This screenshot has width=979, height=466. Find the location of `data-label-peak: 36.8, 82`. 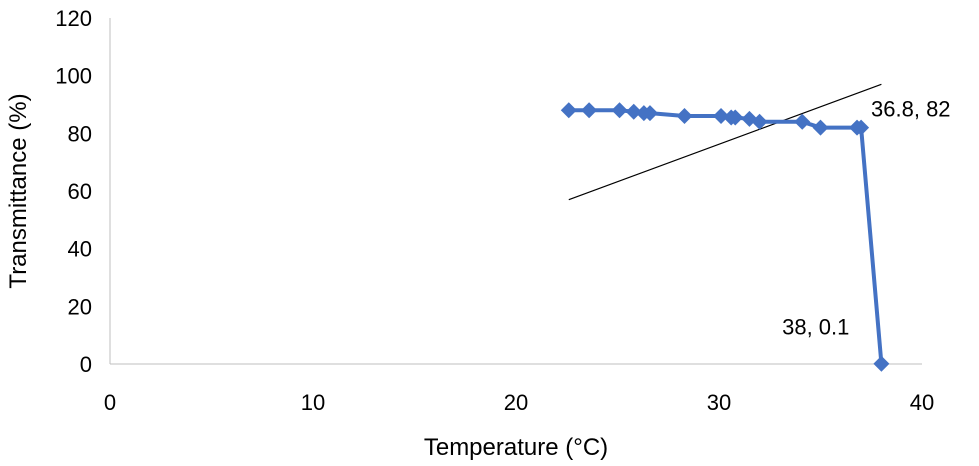

data-label-peak: 36.8, 82 is located at coordinates (911, 109).